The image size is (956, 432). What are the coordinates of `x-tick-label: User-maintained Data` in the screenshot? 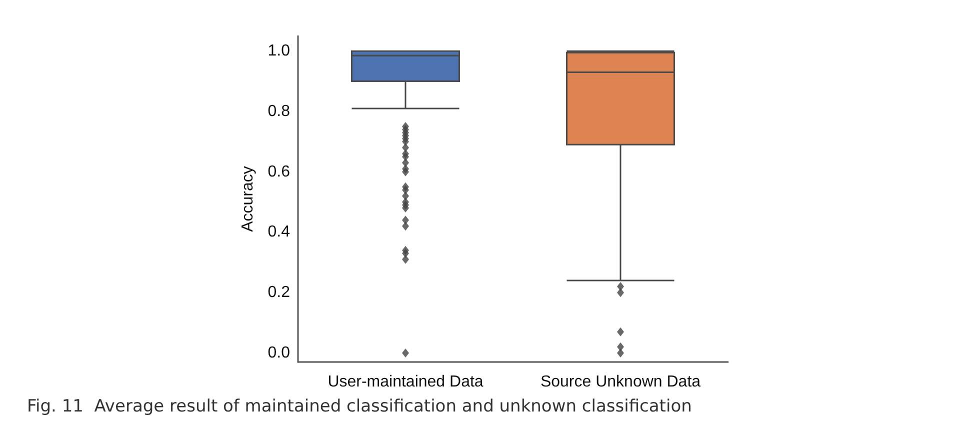 It's located at (406, 382).